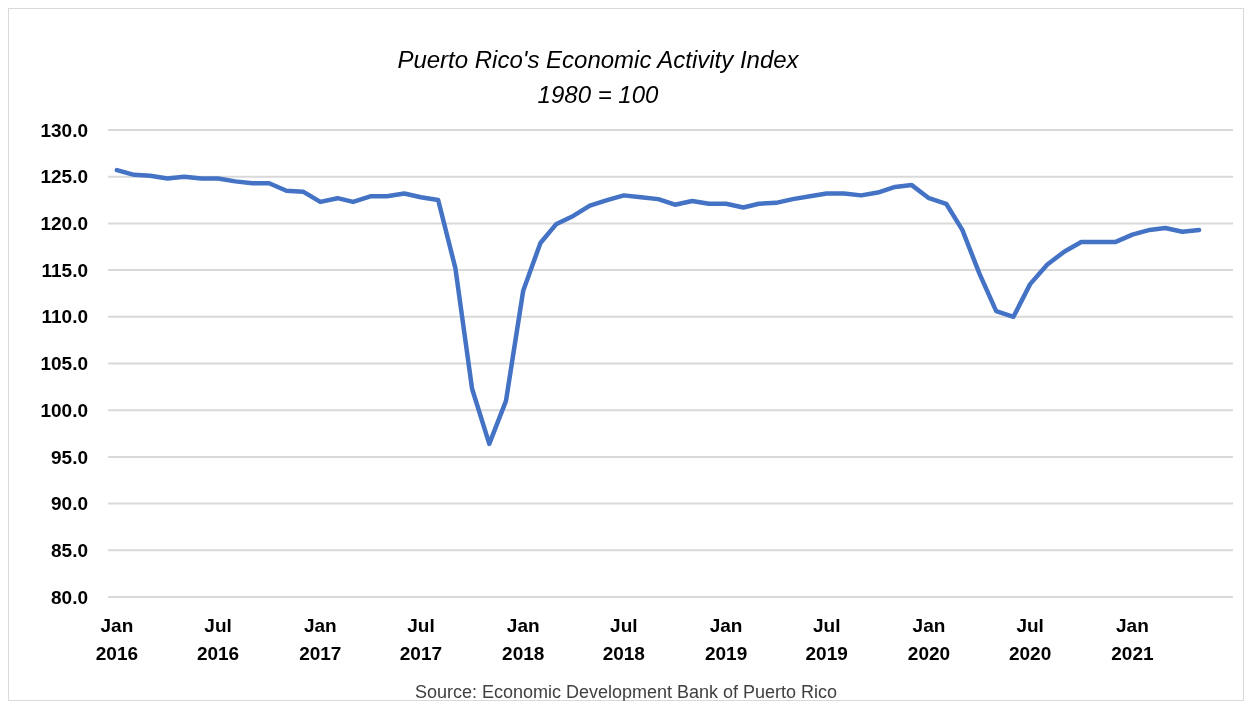  Describe the element at coordinates (598, 59) in the screenshot. I see `chart-title: Puerto Rico's Economic Activity Index` at that location.